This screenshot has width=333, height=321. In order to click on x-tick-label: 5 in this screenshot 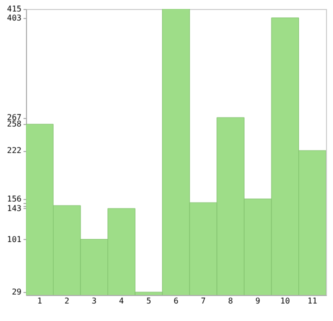, I will do `click(149, 301)`.